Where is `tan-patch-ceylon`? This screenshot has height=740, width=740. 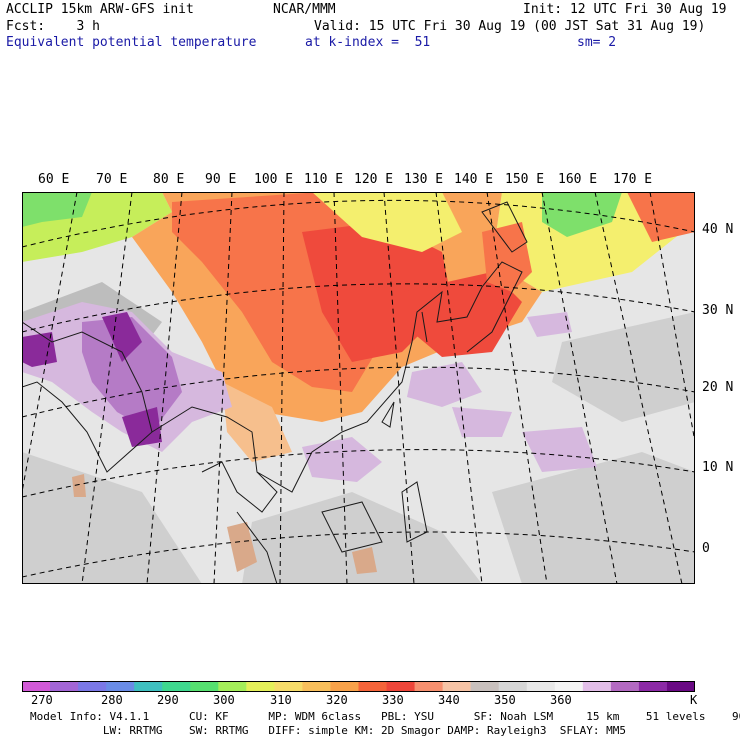
tan-patch-ceylon is located at coordinates (79, 485).